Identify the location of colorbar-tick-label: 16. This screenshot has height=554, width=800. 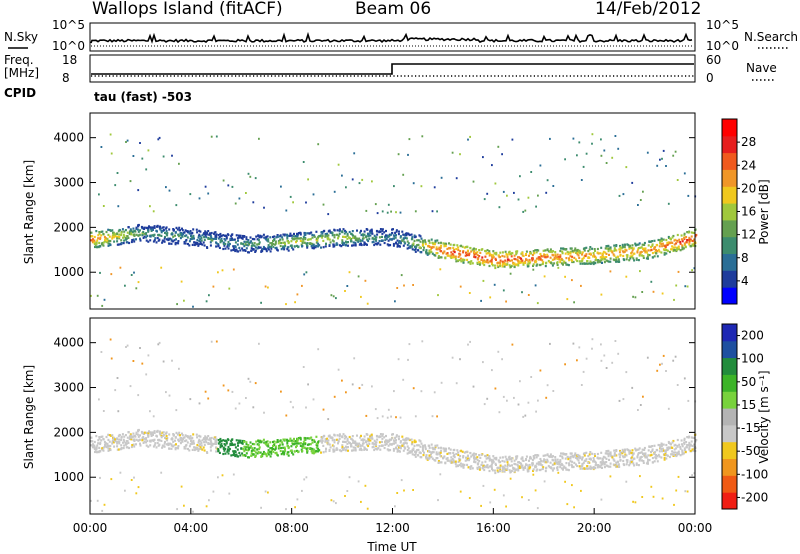
(748, 212).